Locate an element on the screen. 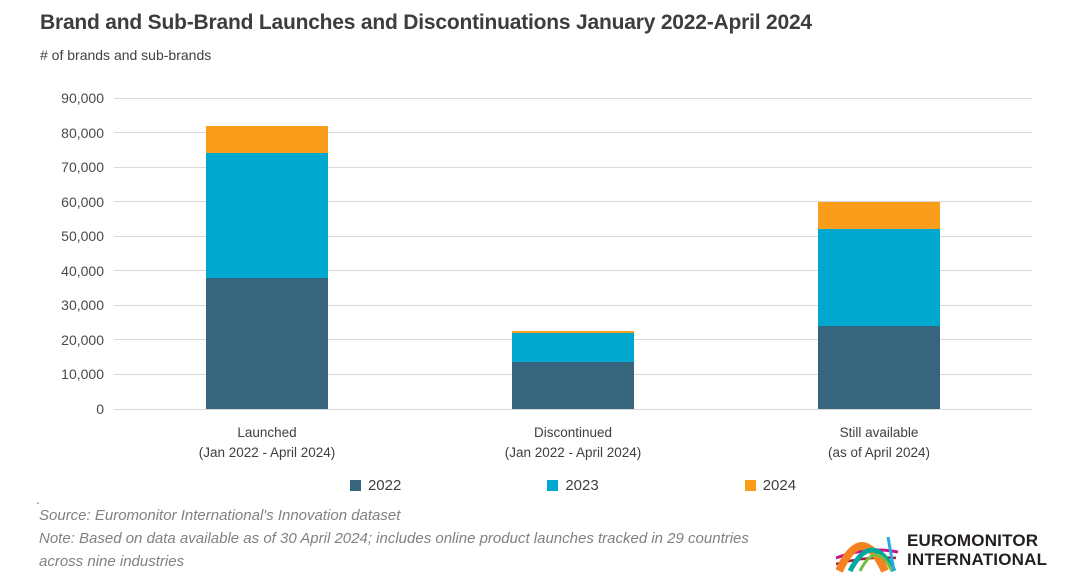 The image size is (1080, 588). y-axis-tick-label: 20,000 is located at coordinates (82, 339).